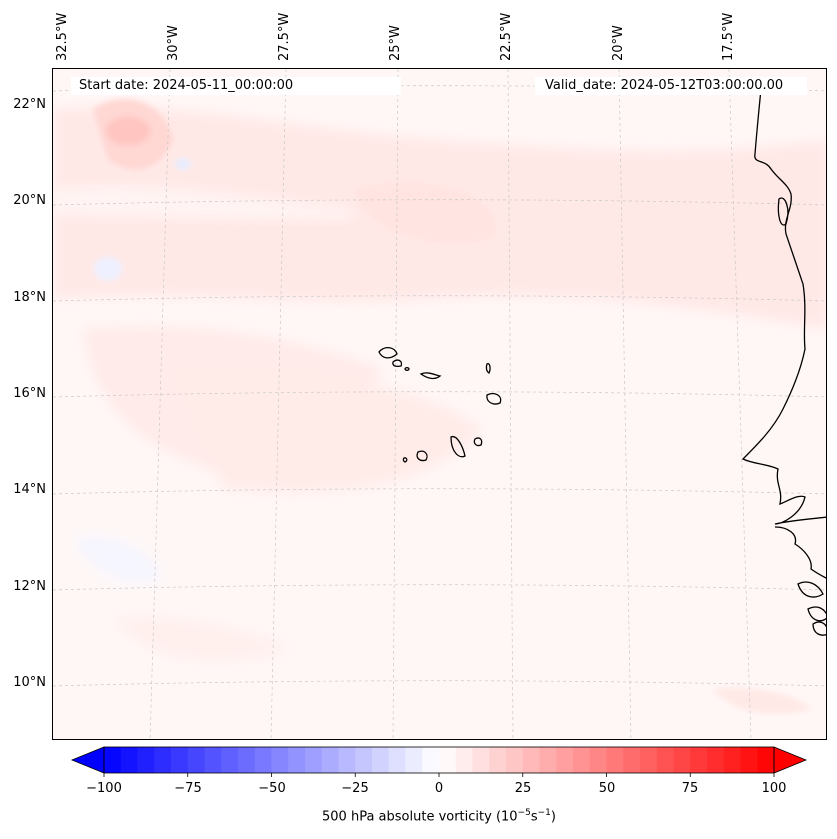 Image resolution: width=837 pixels, height=839 pixels. What do you see at coordinates (284, 36) in the screenshot?
I see `lon-label-27-5w: 27.5°W` at bounding box center [284, 36].